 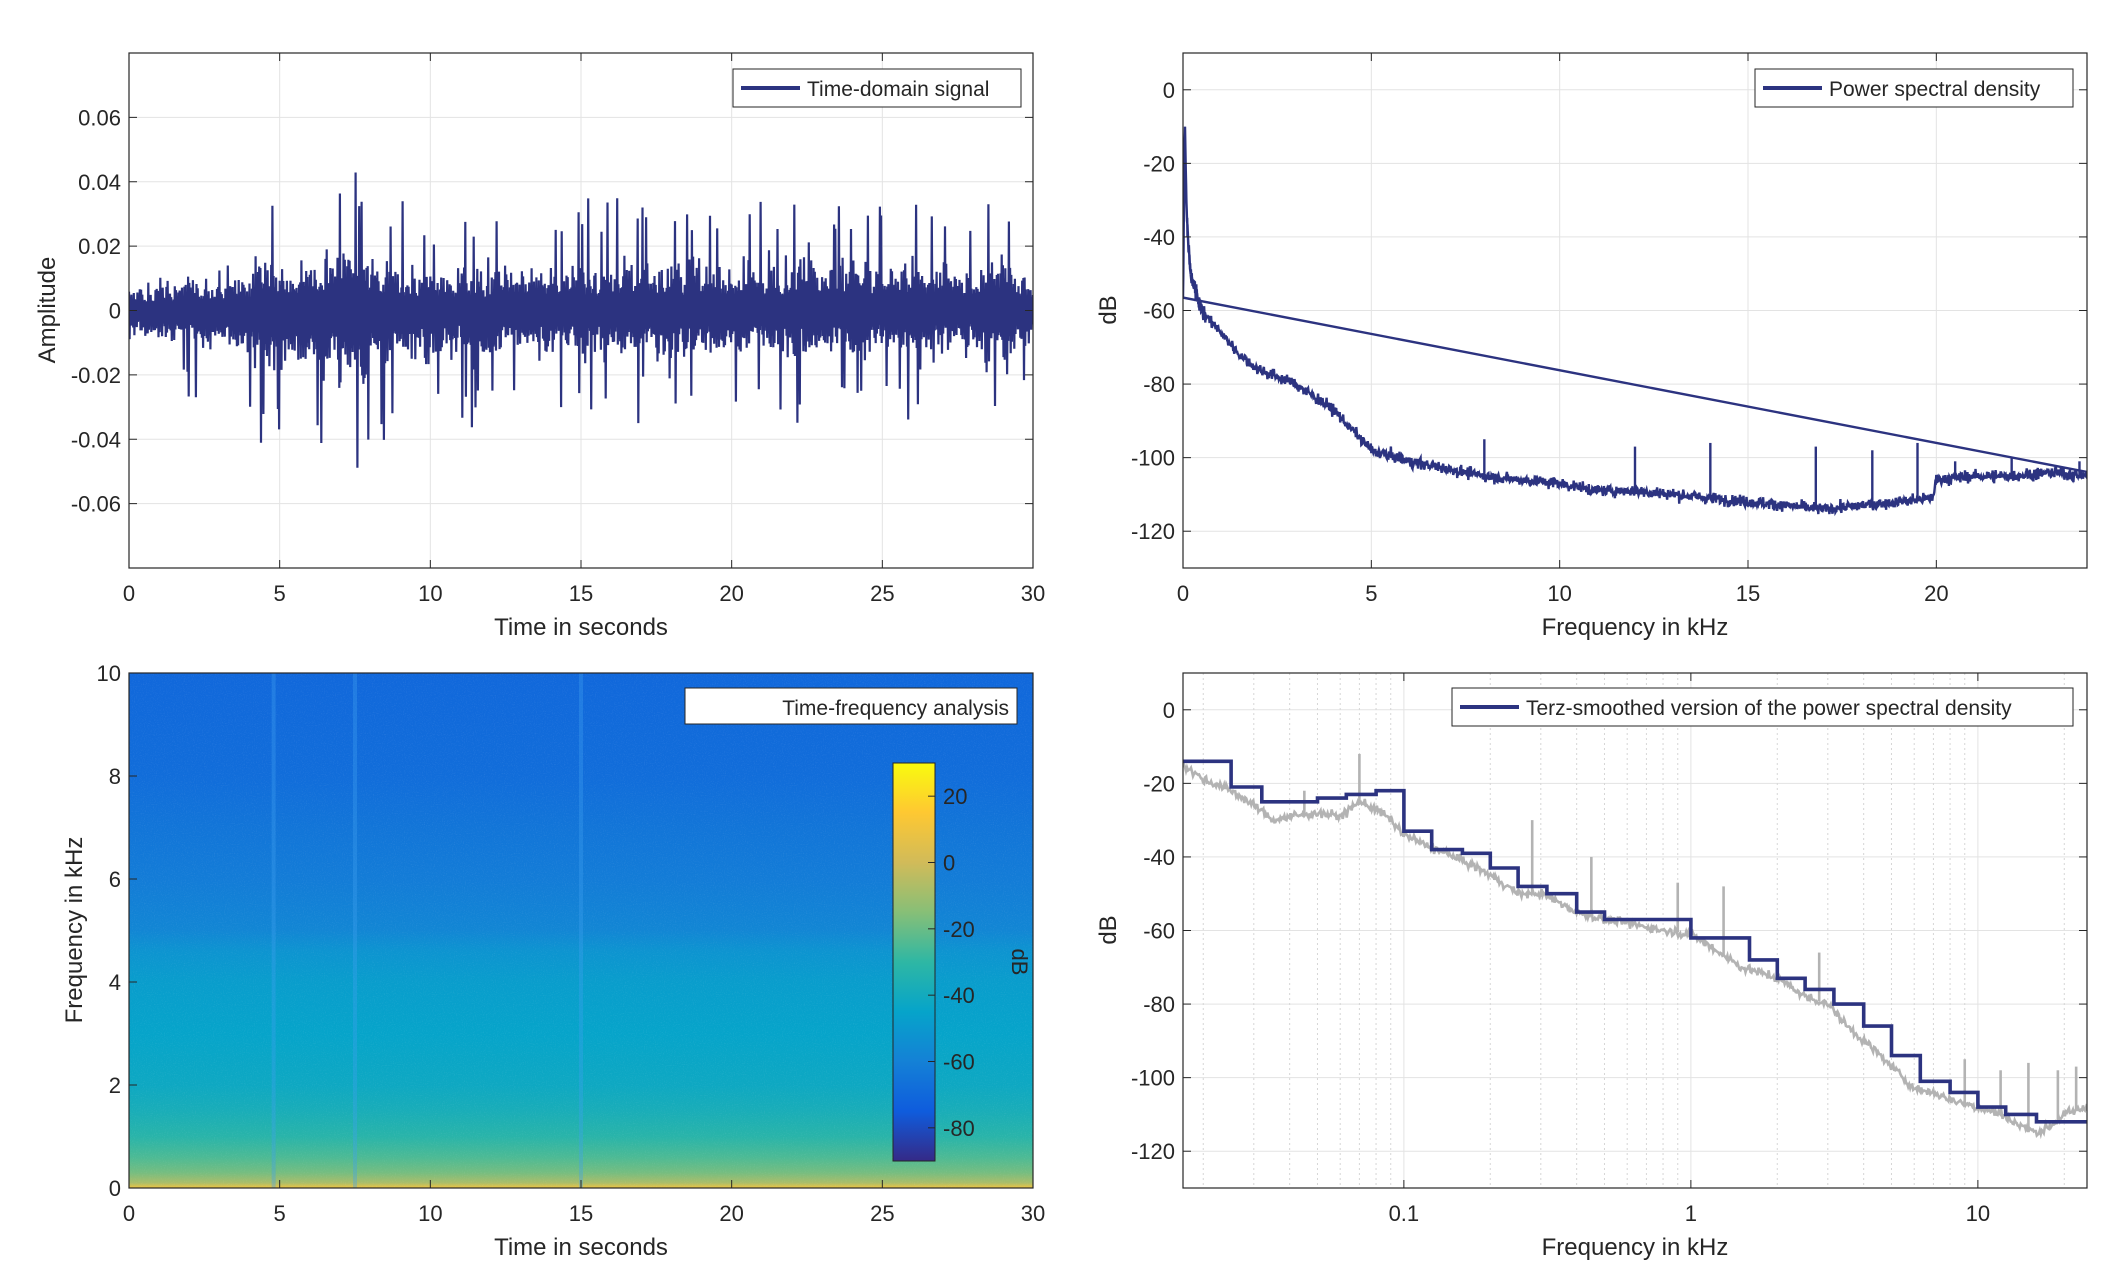 I want to click on terz-raw-psd-line, so click(x=1635, y=950).